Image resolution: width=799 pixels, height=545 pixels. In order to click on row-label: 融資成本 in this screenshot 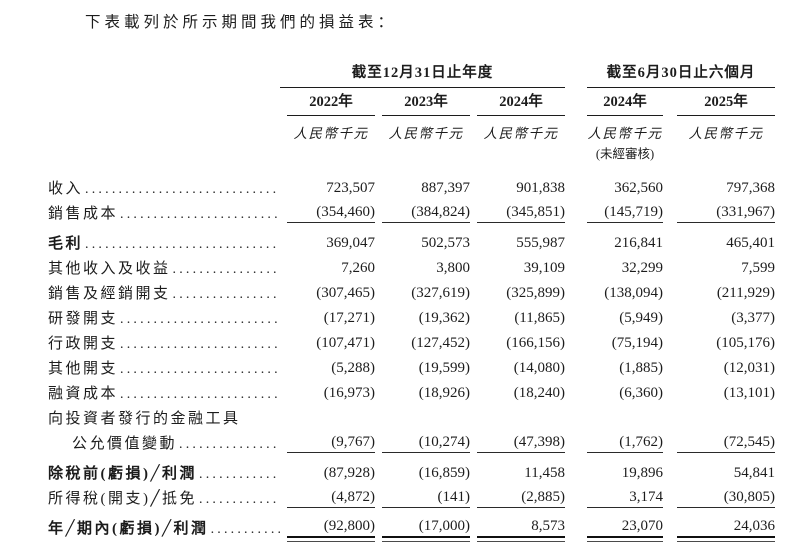, I will do `click(83, 394)`.